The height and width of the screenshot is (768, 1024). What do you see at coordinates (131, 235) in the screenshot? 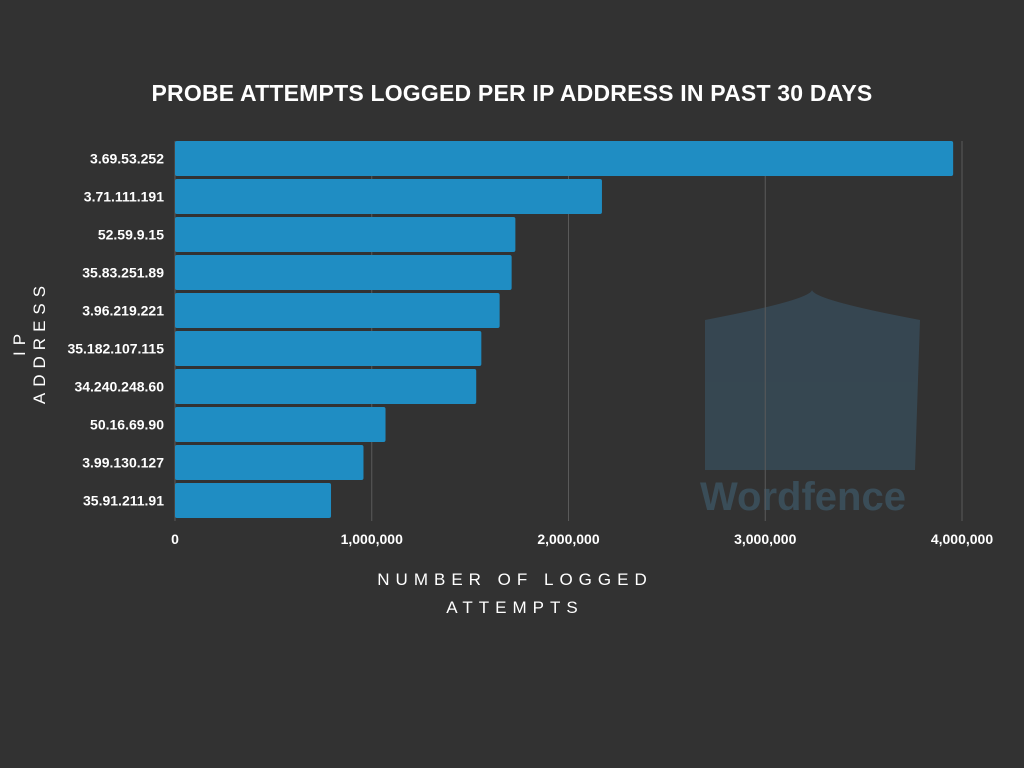
I see `y-tick-label: 52.59.9.15` at bounding box center [131, 235].